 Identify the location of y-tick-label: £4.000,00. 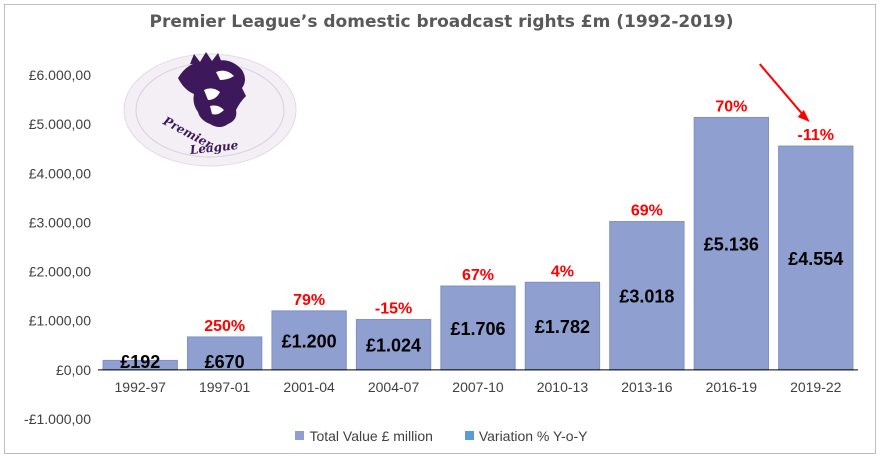
(60, 173).